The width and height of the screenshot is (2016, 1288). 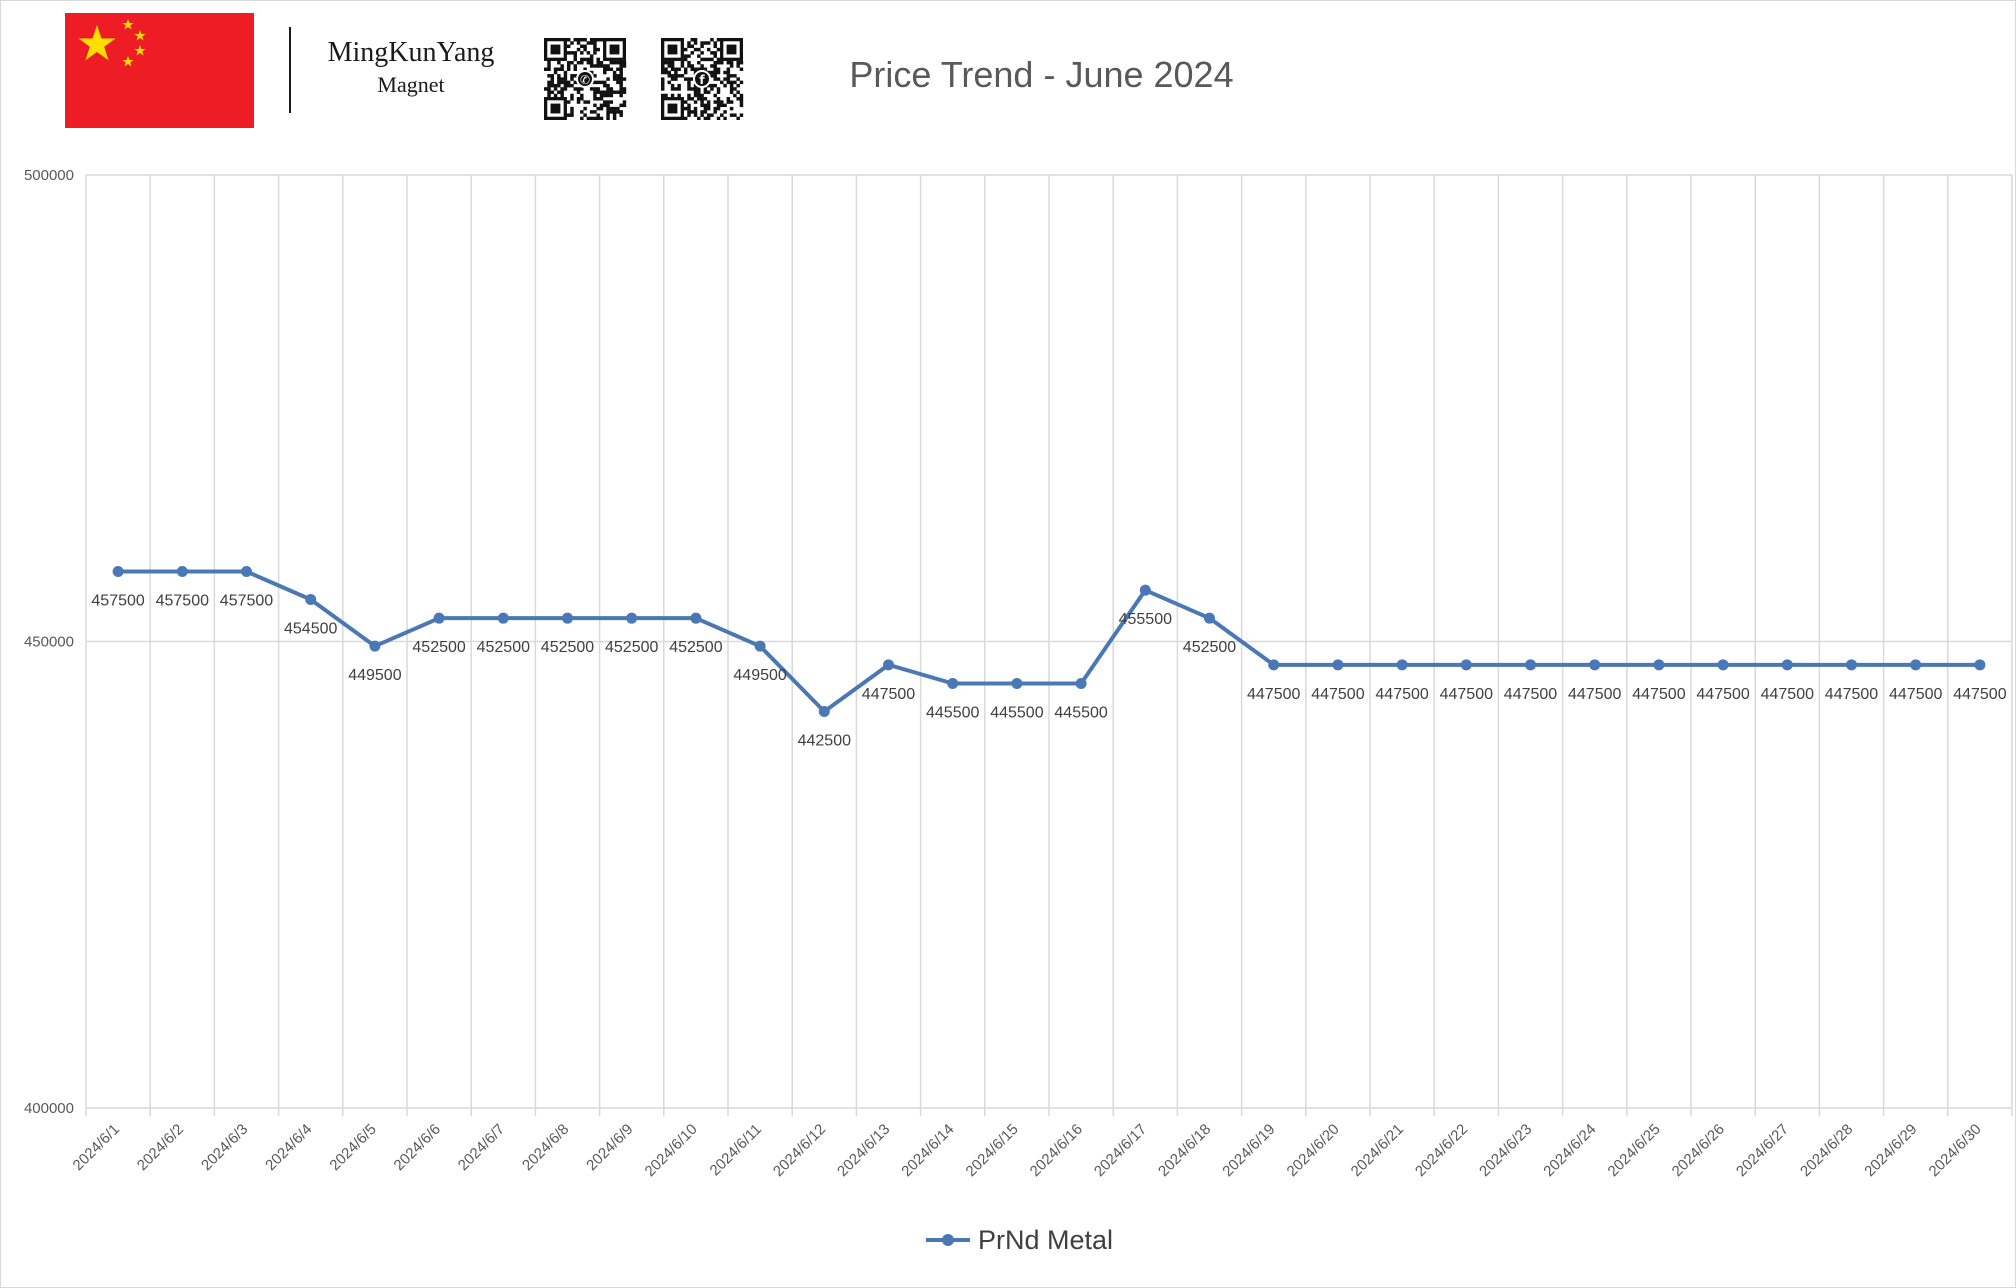 What do you see at coordinates (1041, 74) in the screenshot?
I see `chart-title: Price Trend - June 2024` at bounding box center [1041, 74].